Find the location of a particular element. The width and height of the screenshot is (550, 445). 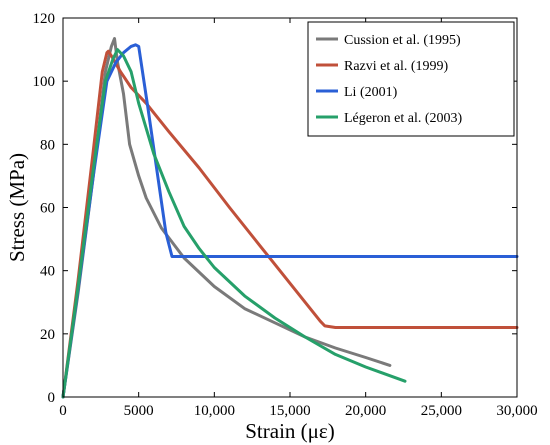

y-tick-label: 120 is located at coordinates (44, 19).